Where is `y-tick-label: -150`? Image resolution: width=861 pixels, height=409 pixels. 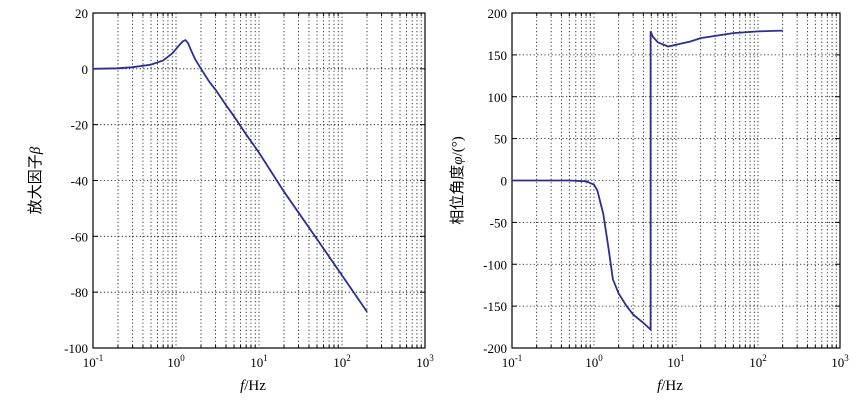
y-tick-label: -150 is located at coordinates (495, 306).